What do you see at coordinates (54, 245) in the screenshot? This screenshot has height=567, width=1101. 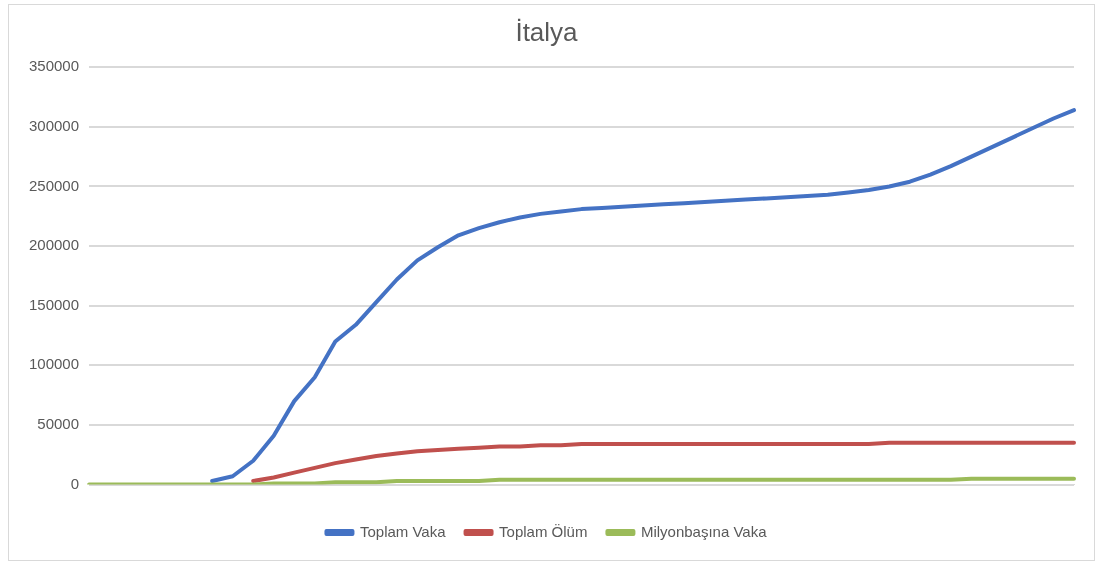 I see `y-tick-label: 200000` at bounding box center [54, 245].